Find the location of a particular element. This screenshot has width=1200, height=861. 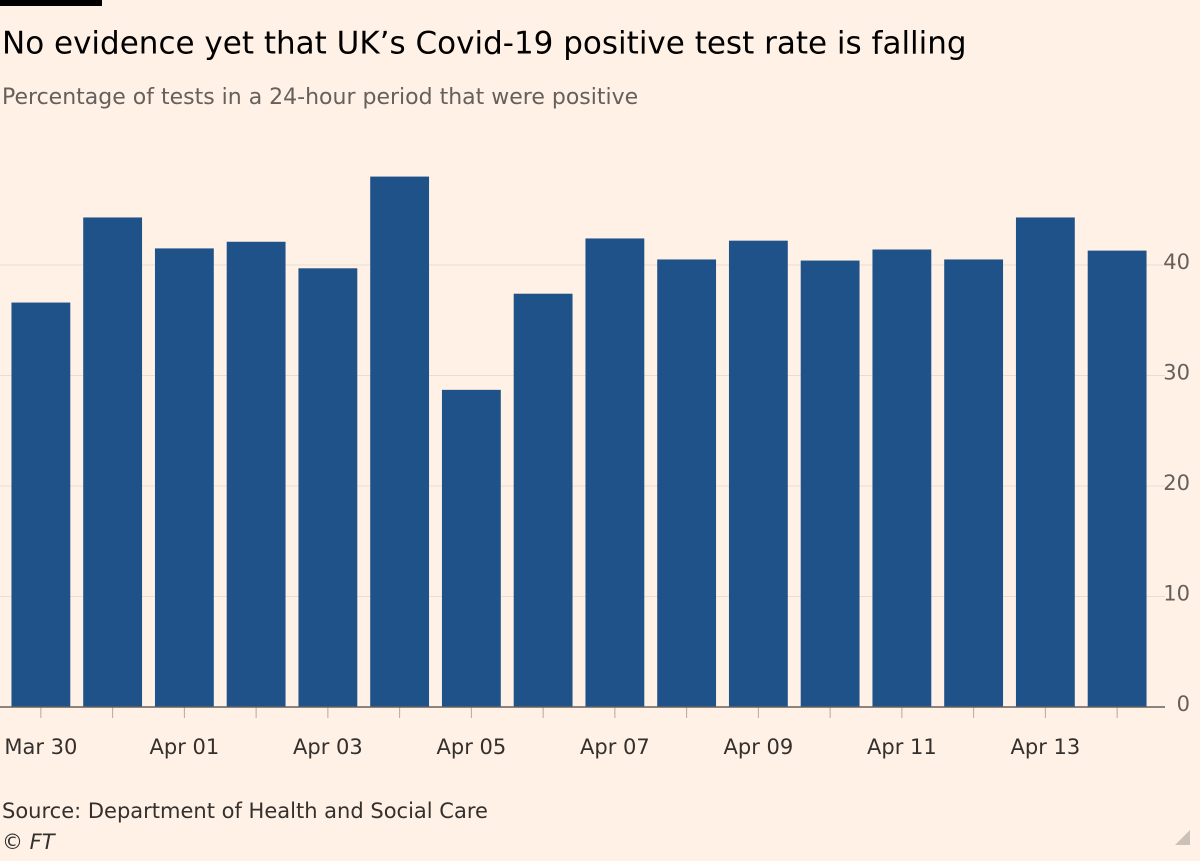

y-tick-label: 10 is located at coordinates (1176, 593).